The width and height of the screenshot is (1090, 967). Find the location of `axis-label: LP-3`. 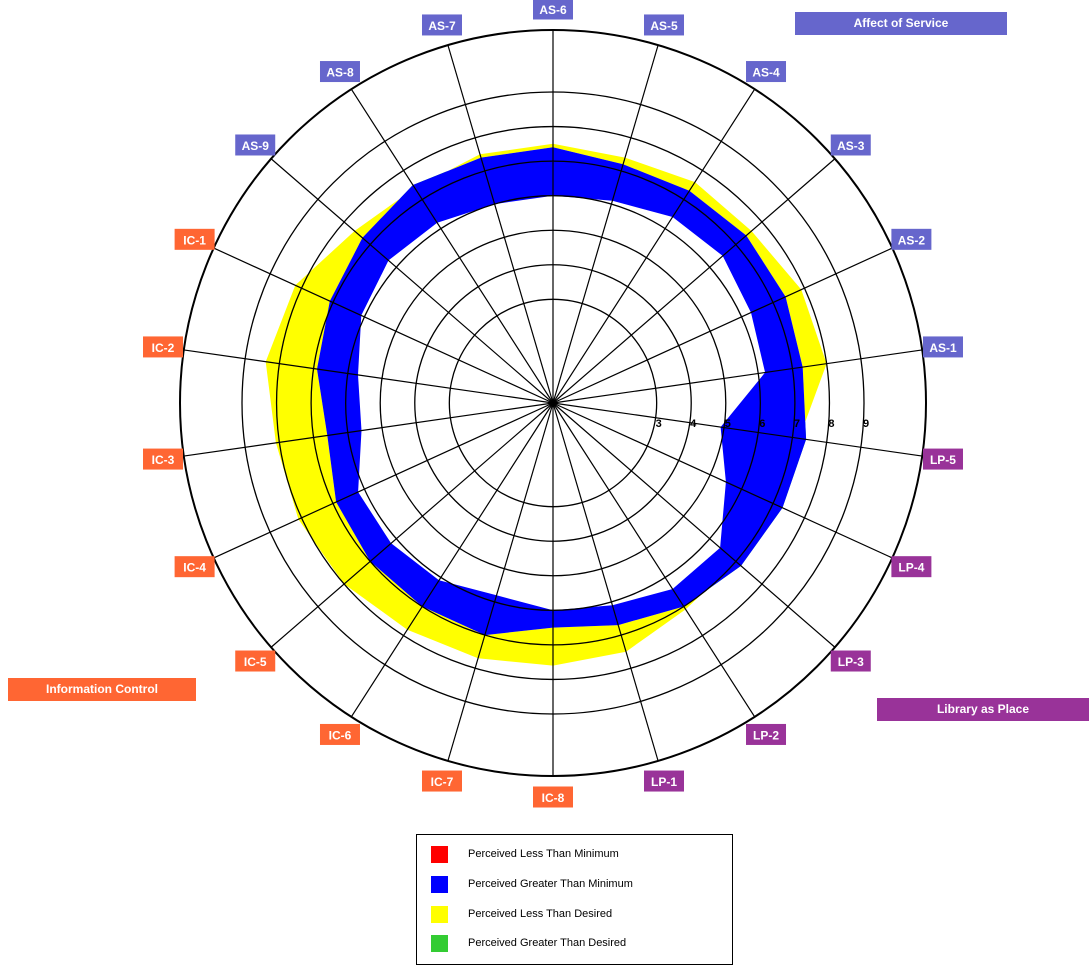

axis-label: LP-3 is located at coordinates (851, 662).